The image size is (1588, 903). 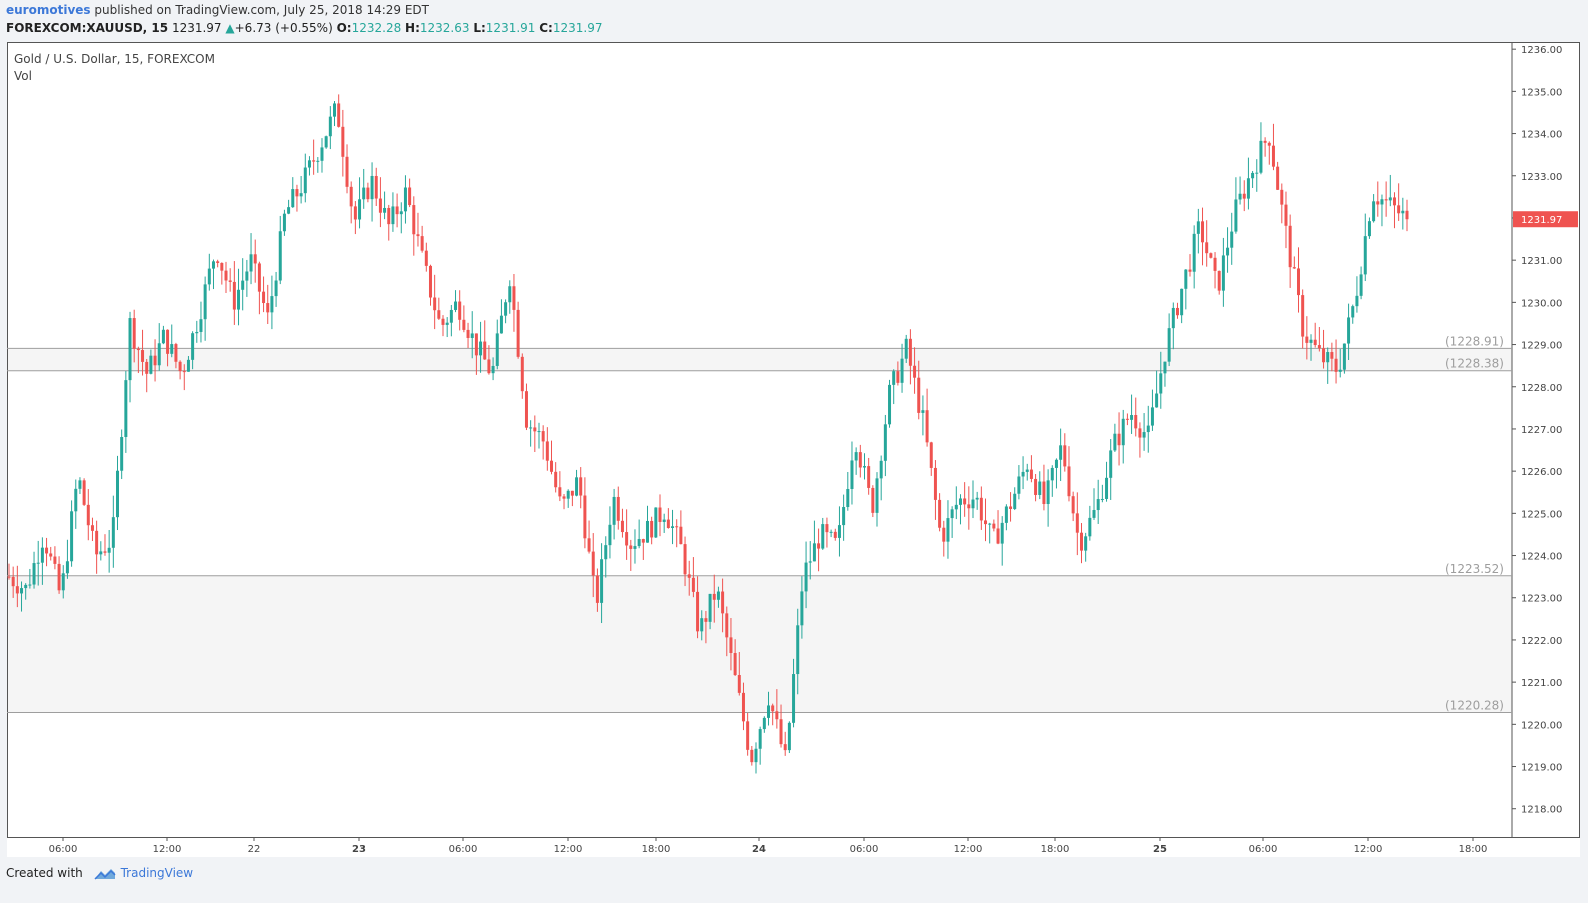 What do you see at coordinates (87, 28) in the screenshot?
I see `symbol-name: FOREXCOM:XAUUSD, 15` at bounding box center [87, 28].